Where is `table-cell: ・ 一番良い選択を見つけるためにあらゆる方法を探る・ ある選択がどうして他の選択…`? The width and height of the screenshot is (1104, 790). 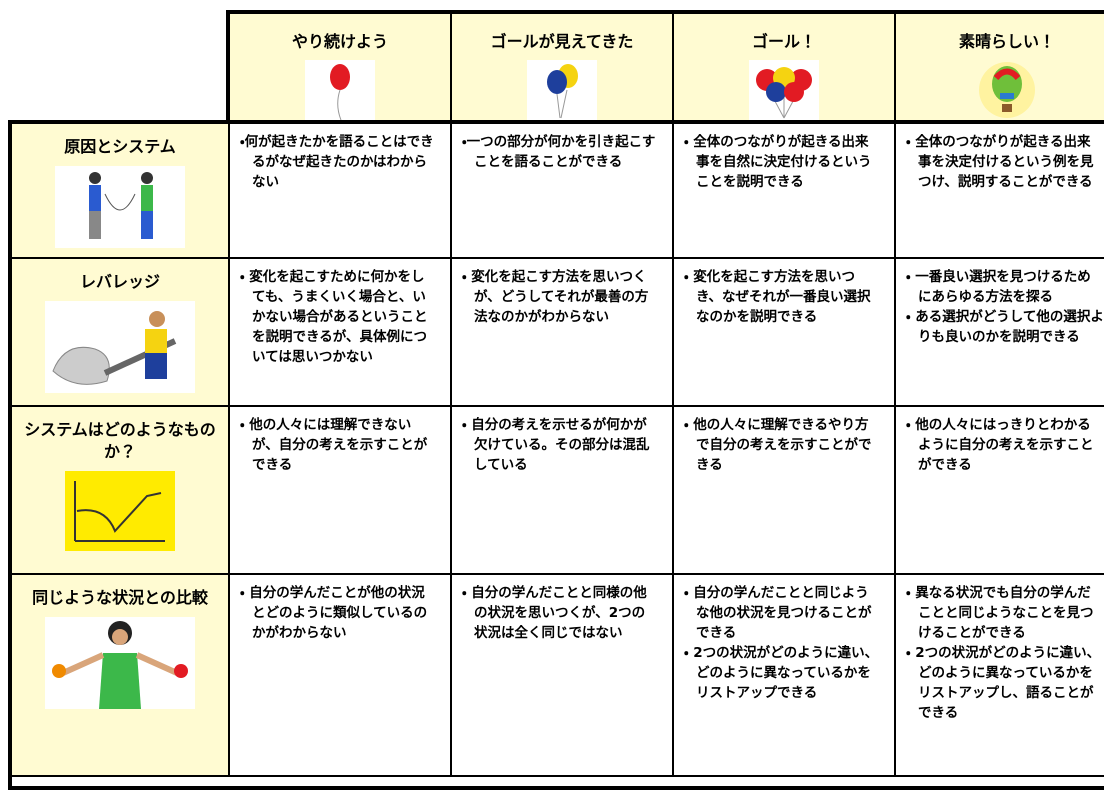
table-cell: ・ 一番良い選択を見つけるためにあらゆる方法を探る・ ある選択がどうして他の選択… is located at coordinates (999, 332).